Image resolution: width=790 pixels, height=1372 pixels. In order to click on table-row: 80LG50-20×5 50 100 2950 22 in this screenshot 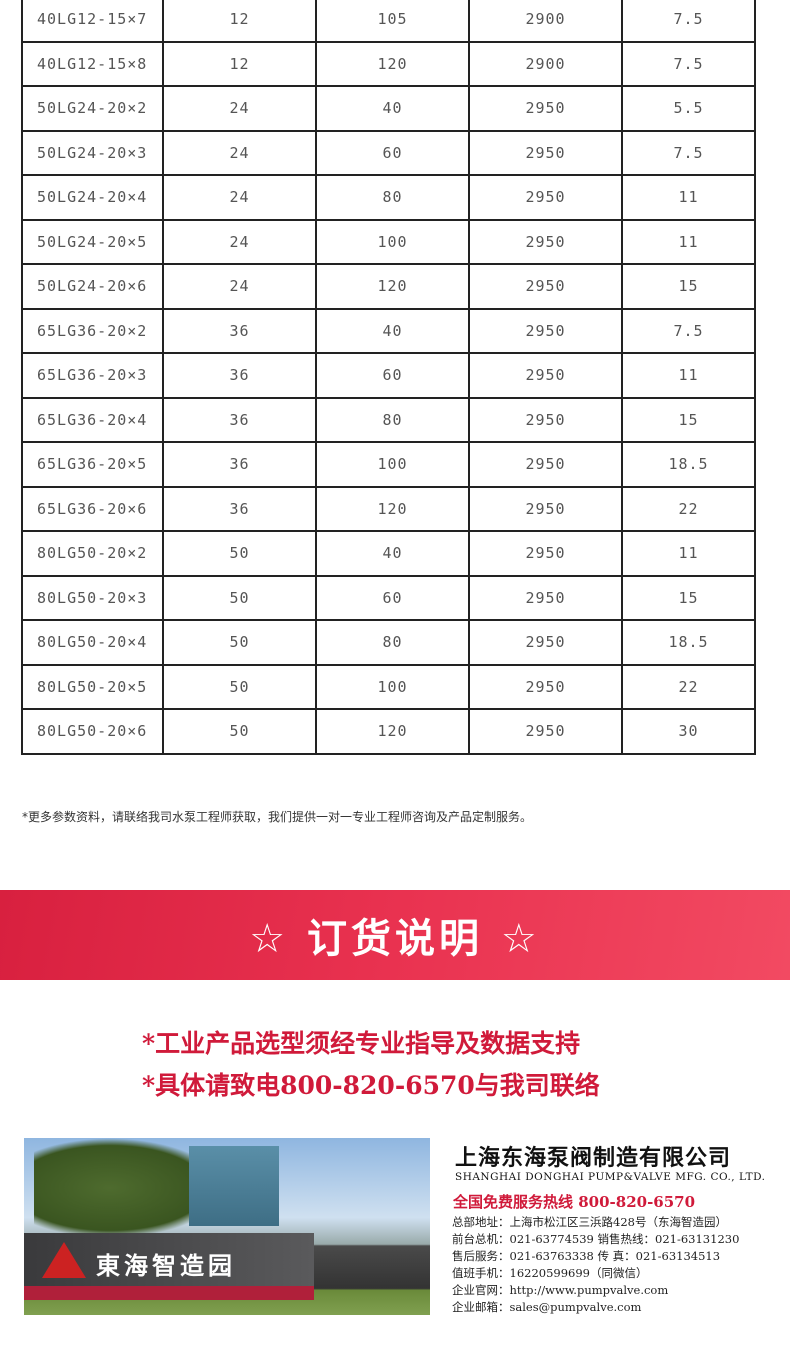, I will do `click(388, 686)`.